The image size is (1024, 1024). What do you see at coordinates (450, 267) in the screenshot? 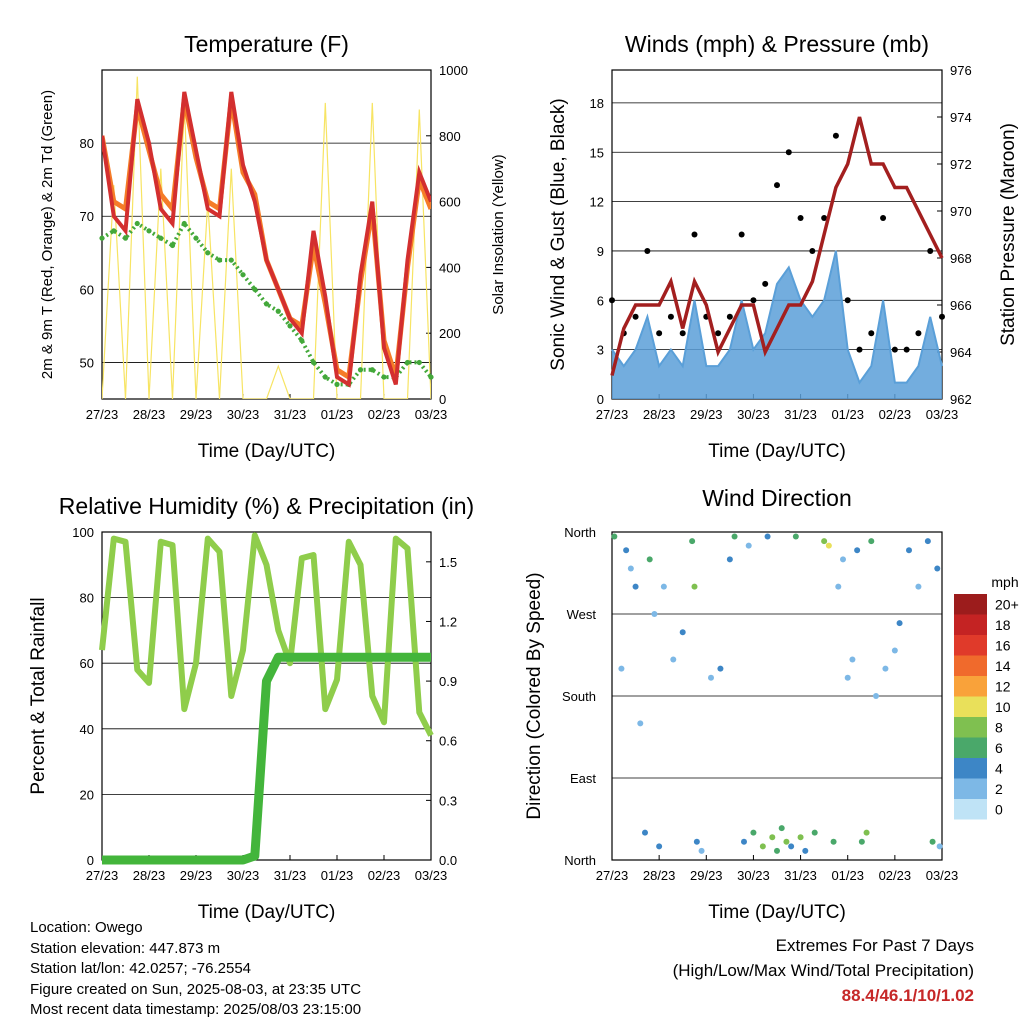
I see `temperature-y2tick-label: 400` at bounding box center [450, 267].